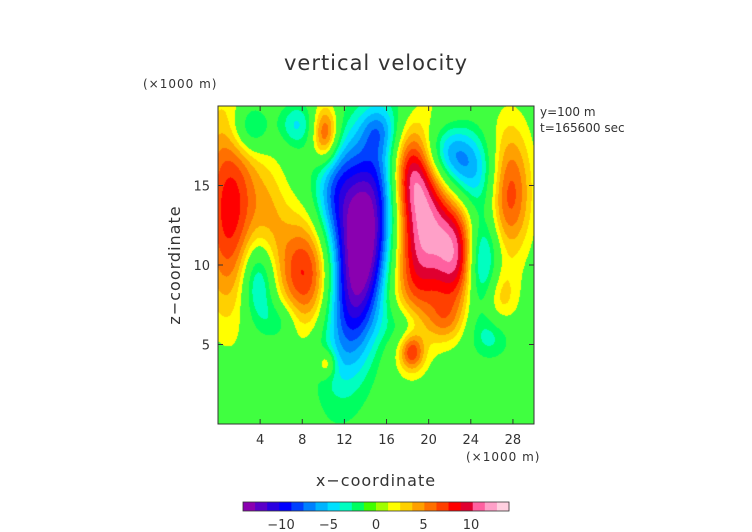 This screenshot has height=532, width=752. Describe the element at coordinates (376, 480) in the screenshot. I see `x-axis-label: x−coordinate` at that location.